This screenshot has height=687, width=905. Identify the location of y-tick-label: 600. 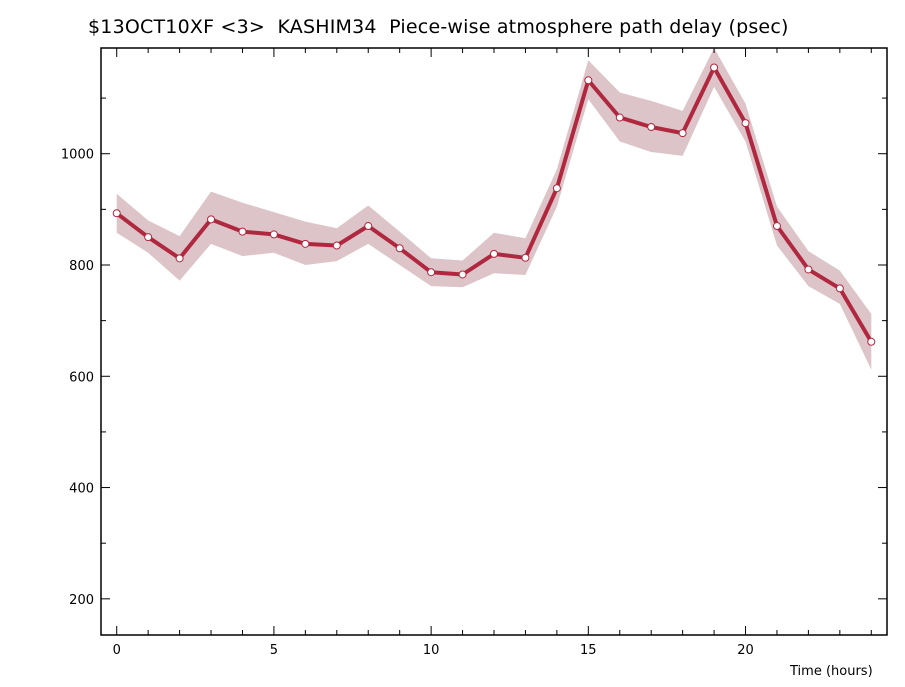
(81, 377).